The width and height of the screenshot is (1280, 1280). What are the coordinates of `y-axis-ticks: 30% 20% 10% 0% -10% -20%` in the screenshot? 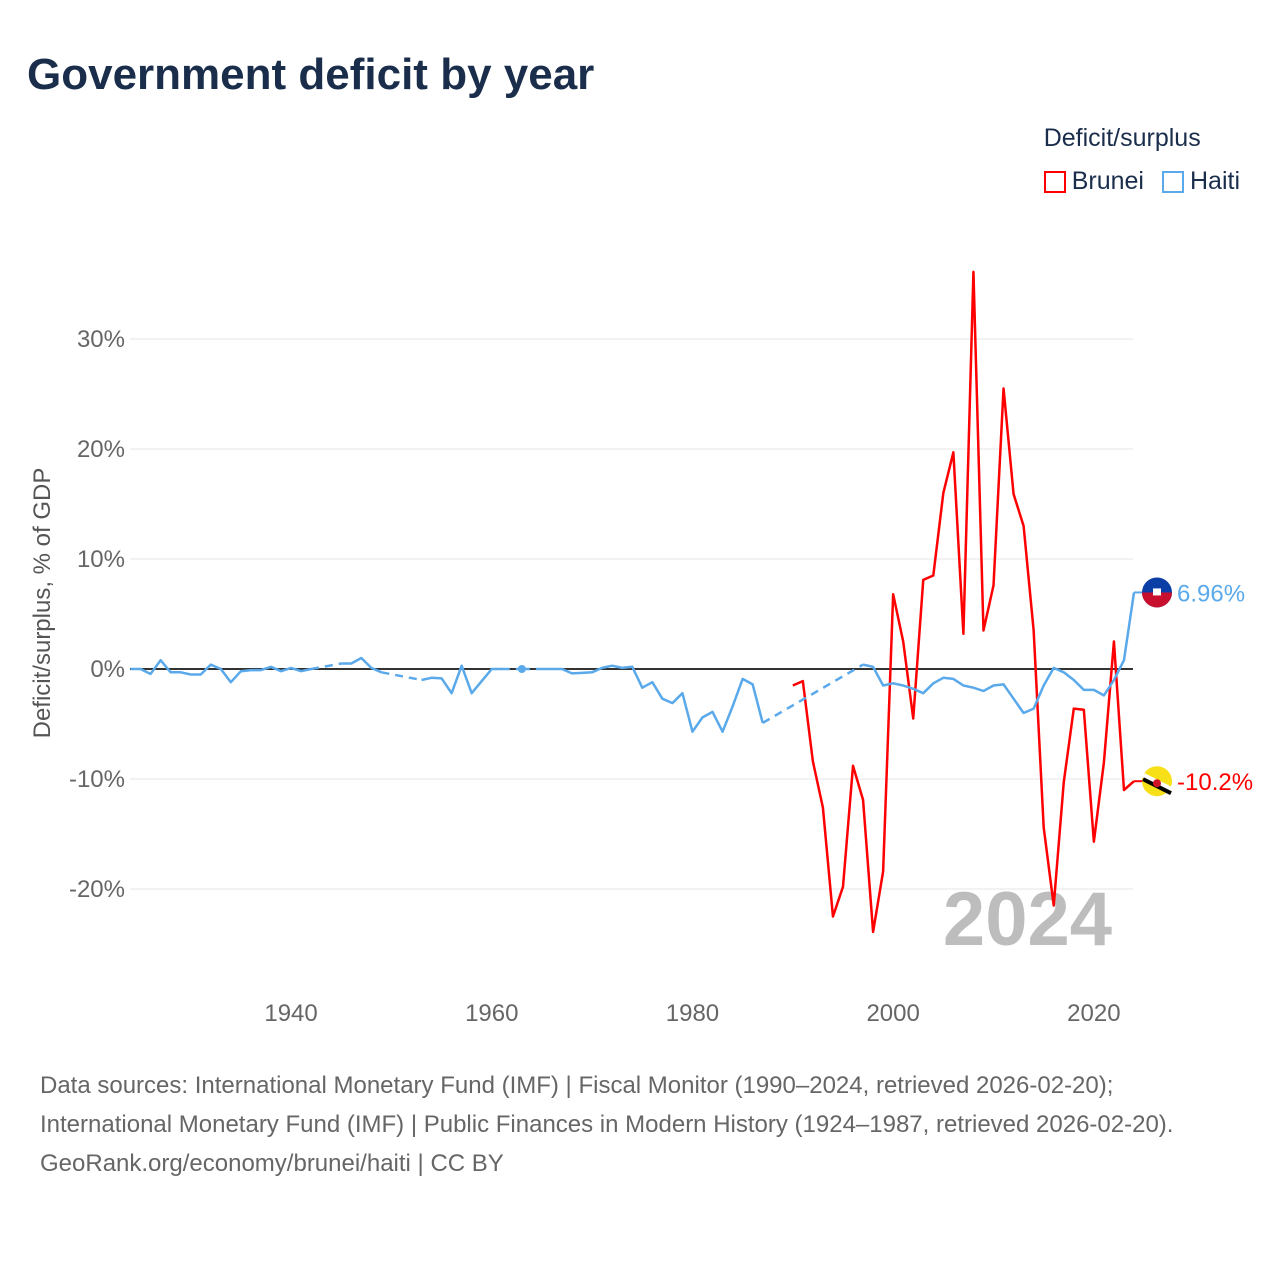 It's located at (97, 614).